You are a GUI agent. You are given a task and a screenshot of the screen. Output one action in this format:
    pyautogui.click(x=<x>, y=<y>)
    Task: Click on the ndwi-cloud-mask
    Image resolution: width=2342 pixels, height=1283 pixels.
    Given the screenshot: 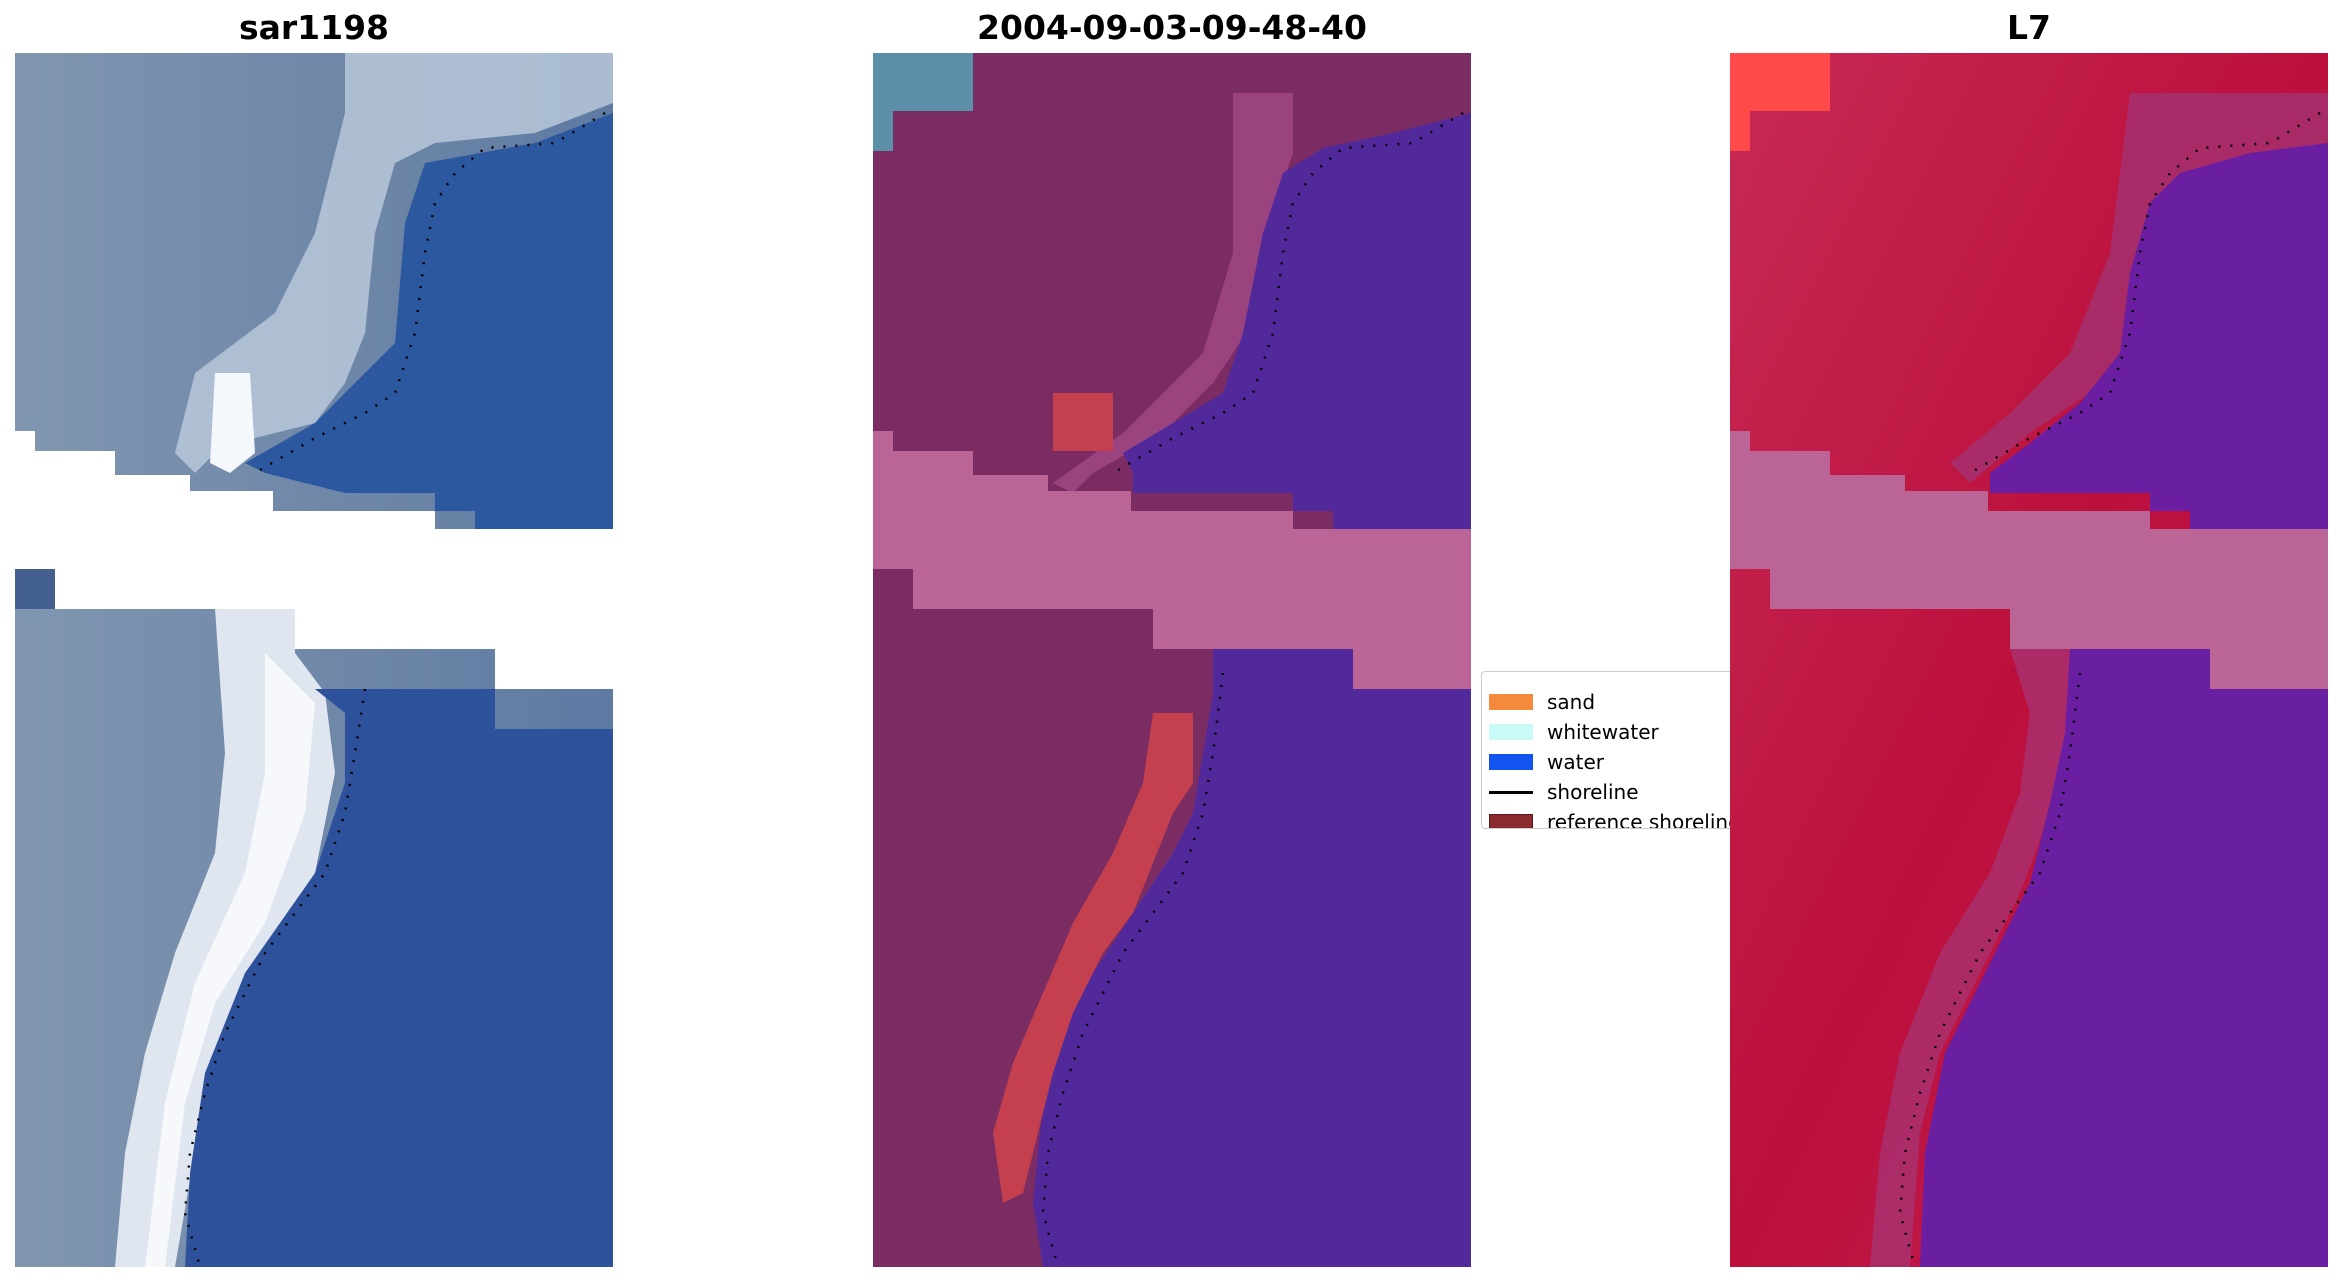 What is the action you would take?
    pyautogui.click(x=2029, y=560)
    